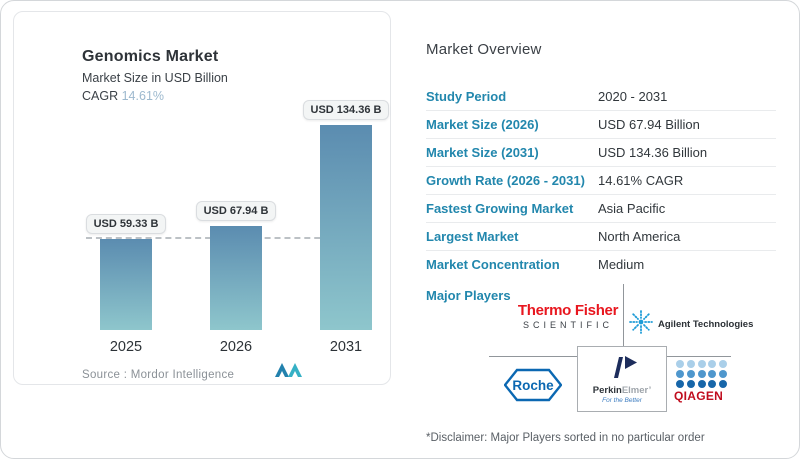 This screenshot has width=800, height=459. What do you see at coordinates (143, 96) in the screenshot?
I see `cagr-value: 14.61%` at bounding box center [143, 96].